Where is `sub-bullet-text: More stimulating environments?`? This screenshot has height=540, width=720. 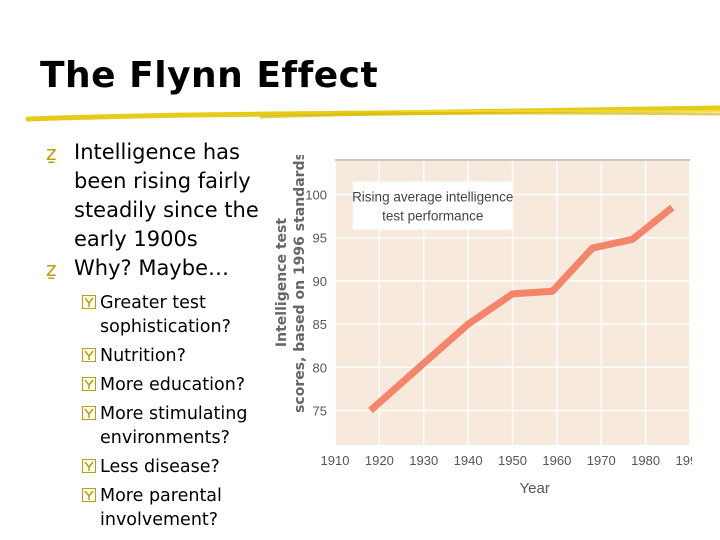 sub-bullet-text: More stimulating environments? is located at coordinates (174, 426).